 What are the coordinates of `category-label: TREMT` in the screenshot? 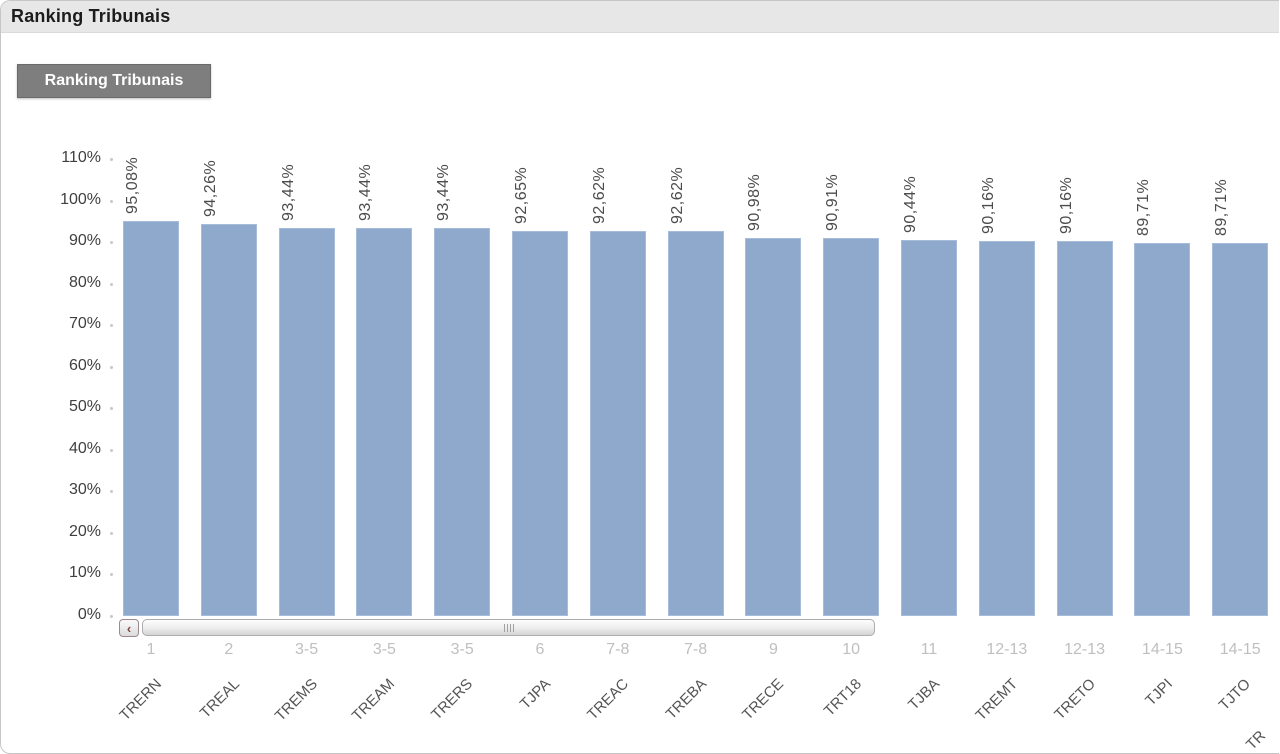 It's located at (996, 700).